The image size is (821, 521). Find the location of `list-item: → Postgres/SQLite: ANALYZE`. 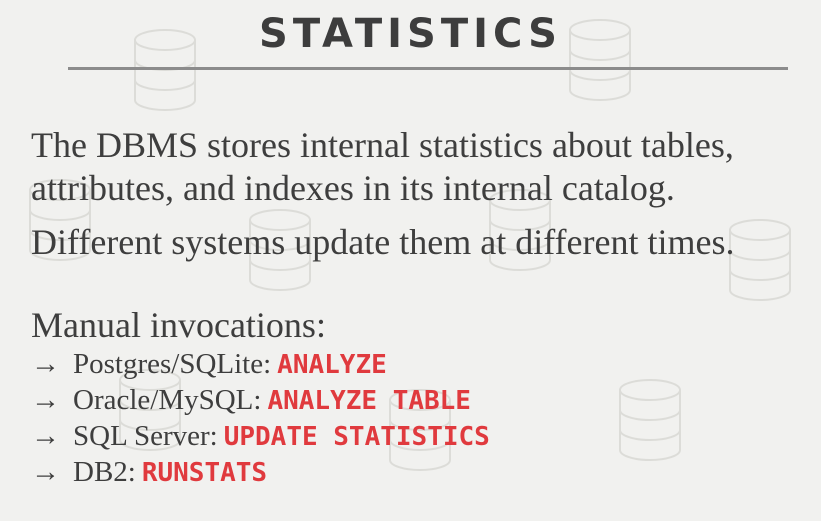

list-item: → Postgres/SQLite: ANALYZE is located at coordinates (260, 364).